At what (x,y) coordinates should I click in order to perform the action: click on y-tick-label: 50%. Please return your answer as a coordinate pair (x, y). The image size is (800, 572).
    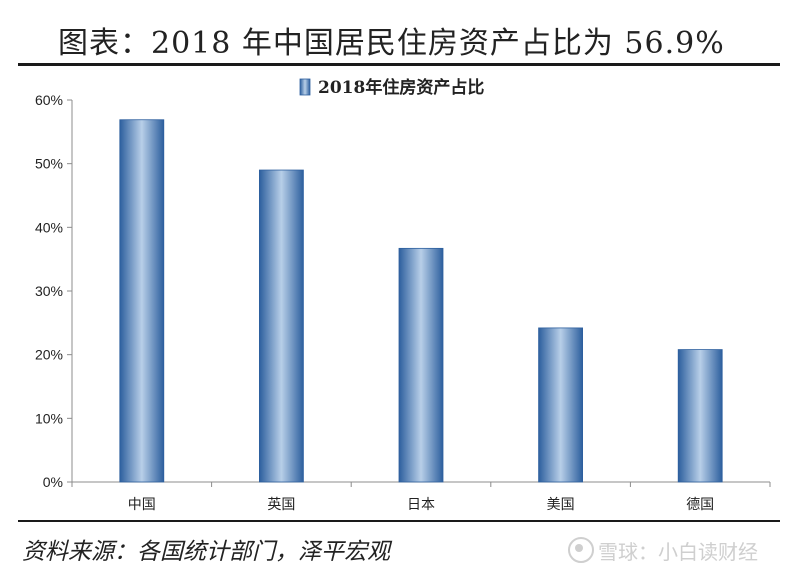
    Looking at the image, I should click on (49, 164).